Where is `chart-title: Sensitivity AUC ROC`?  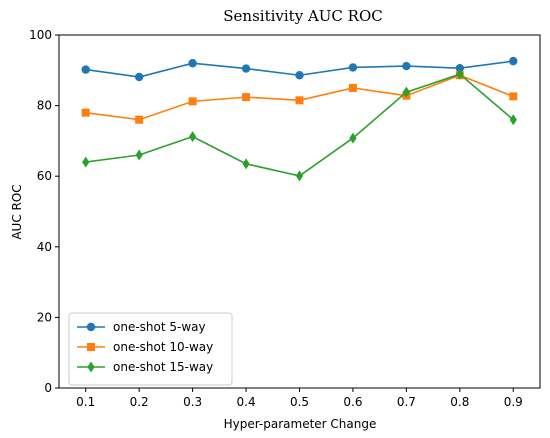
chart-title: Sensitivity AUC ROC is located at coordinates (302, 16).